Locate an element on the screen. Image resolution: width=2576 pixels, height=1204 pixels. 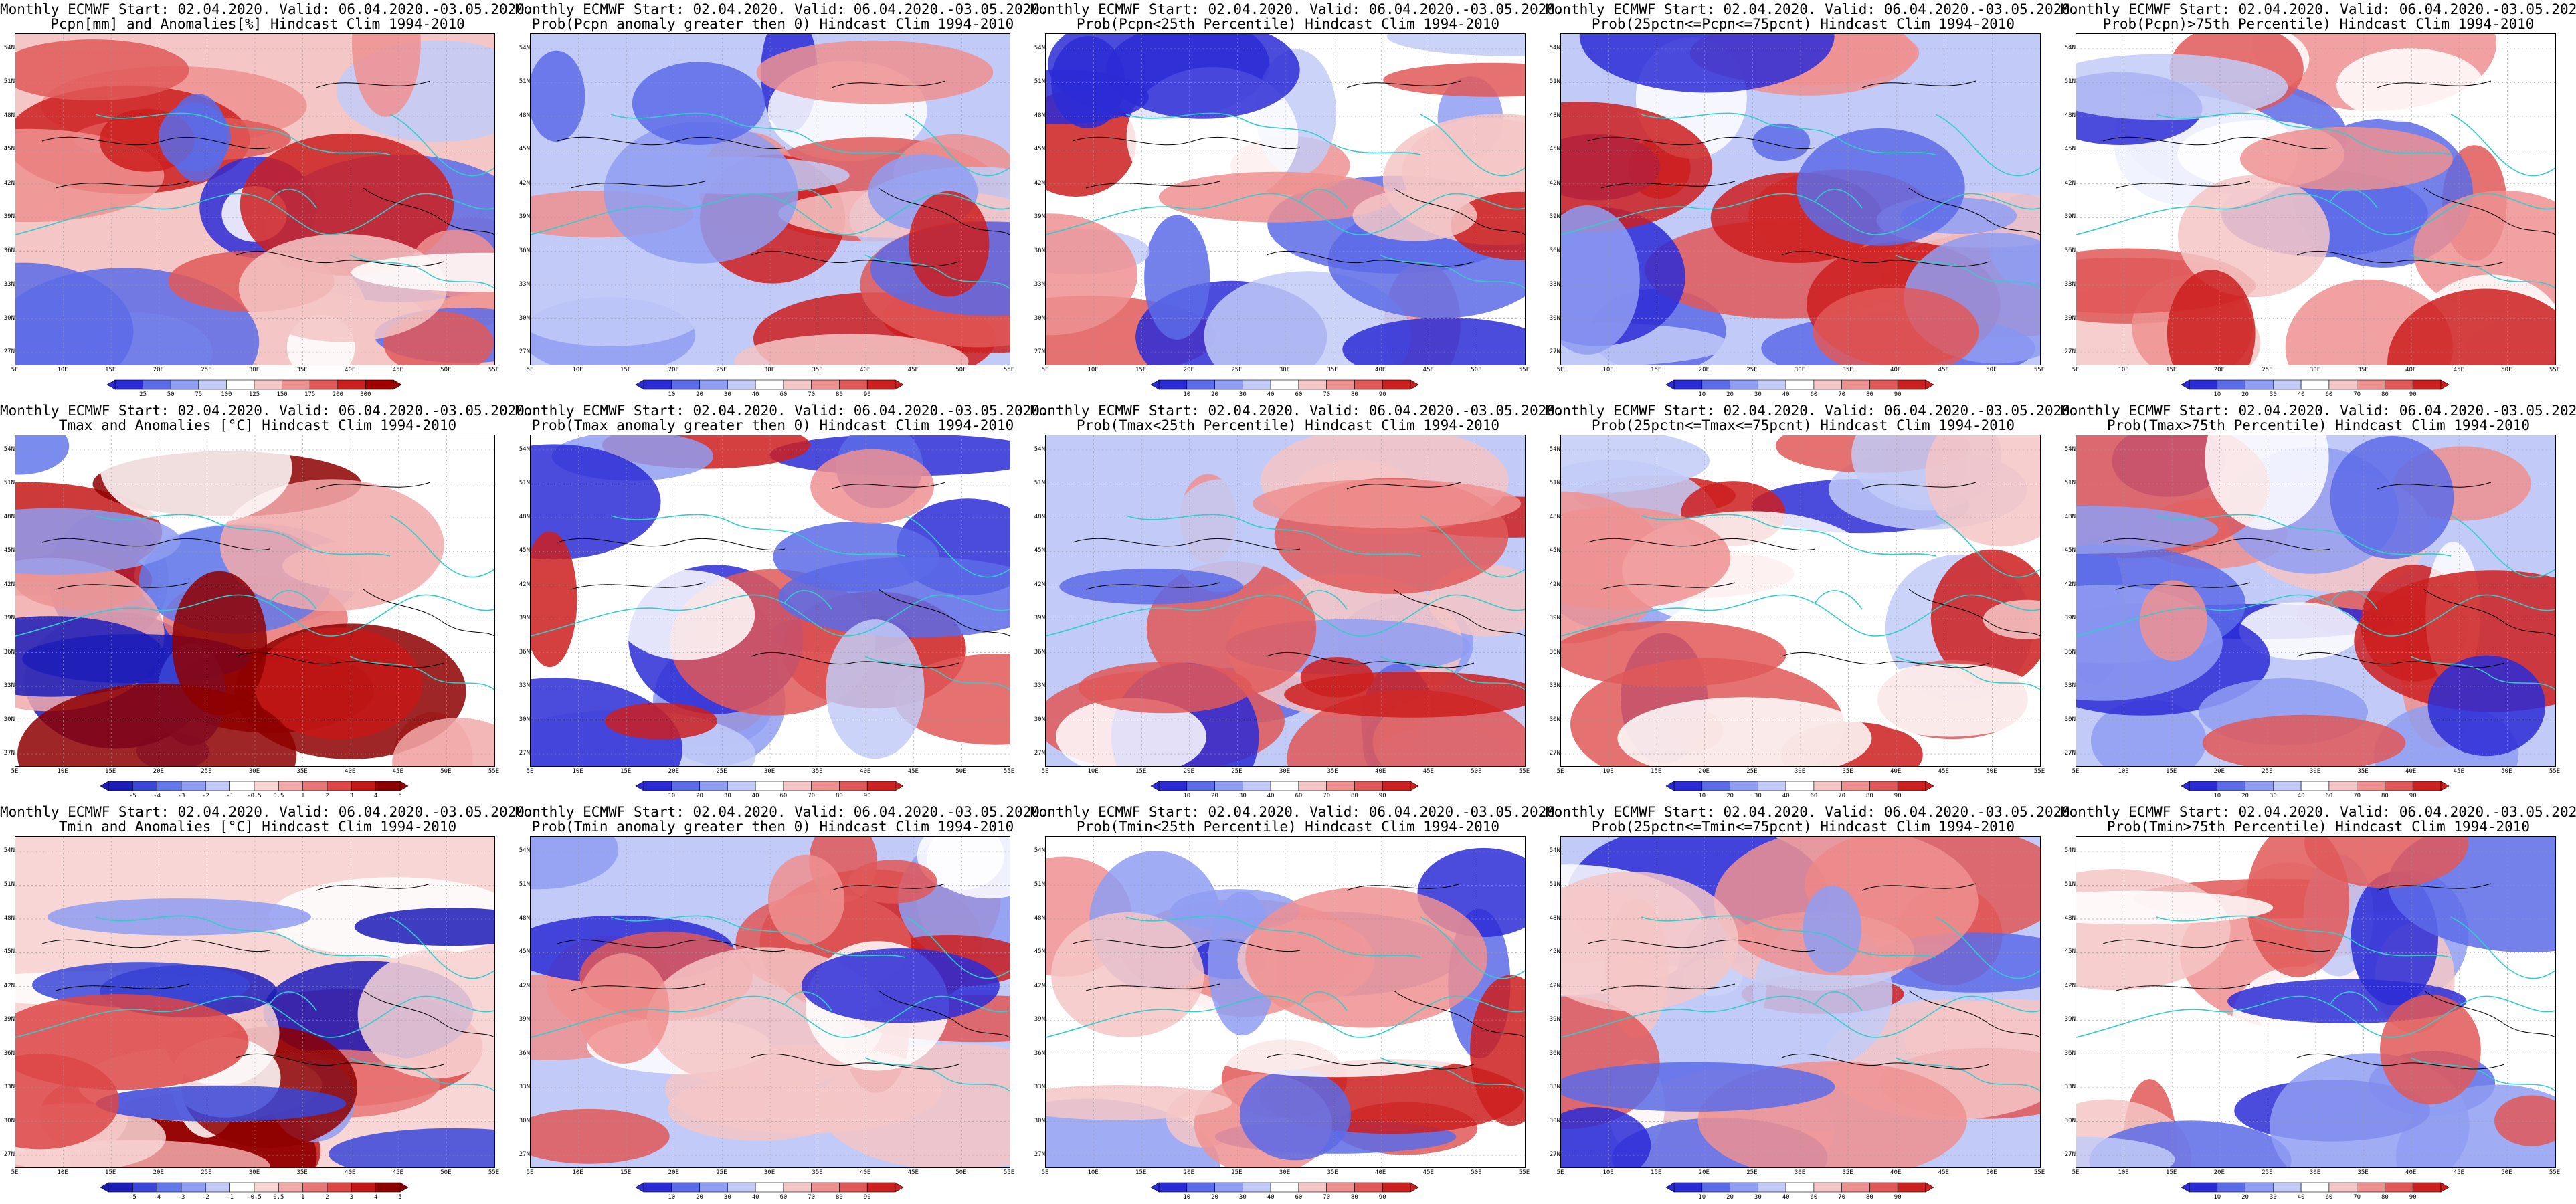
colorbar-tick-label: 20 is located at coordinates (699, 796).